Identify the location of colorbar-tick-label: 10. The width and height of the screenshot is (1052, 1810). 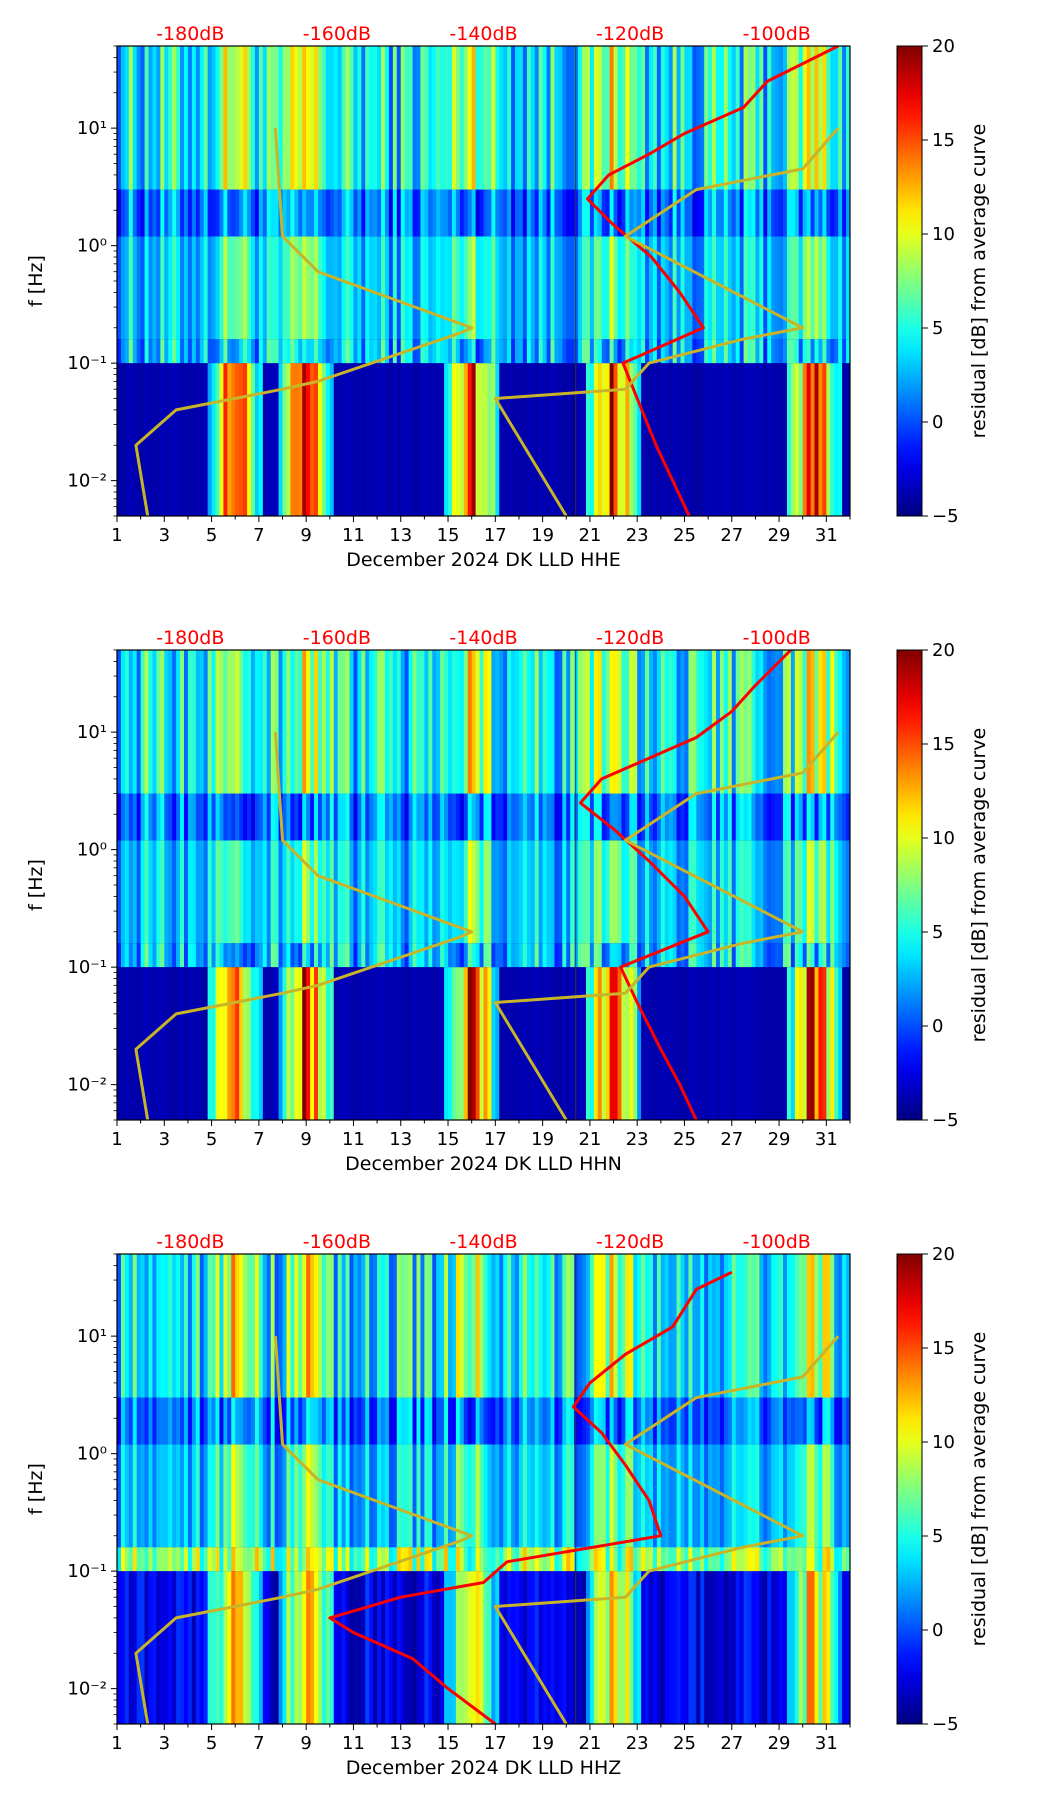
(943, 838).